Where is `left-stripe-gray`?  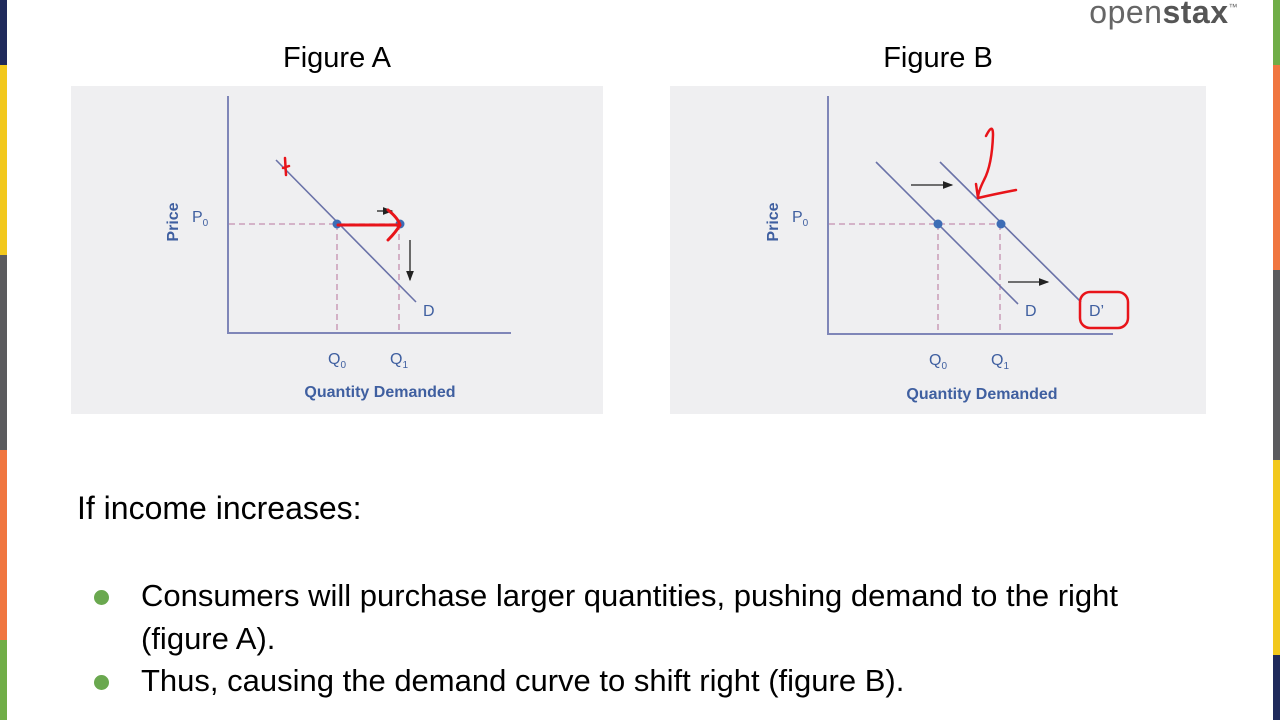
left-stripe-gray is located at coordinates (3, 352).